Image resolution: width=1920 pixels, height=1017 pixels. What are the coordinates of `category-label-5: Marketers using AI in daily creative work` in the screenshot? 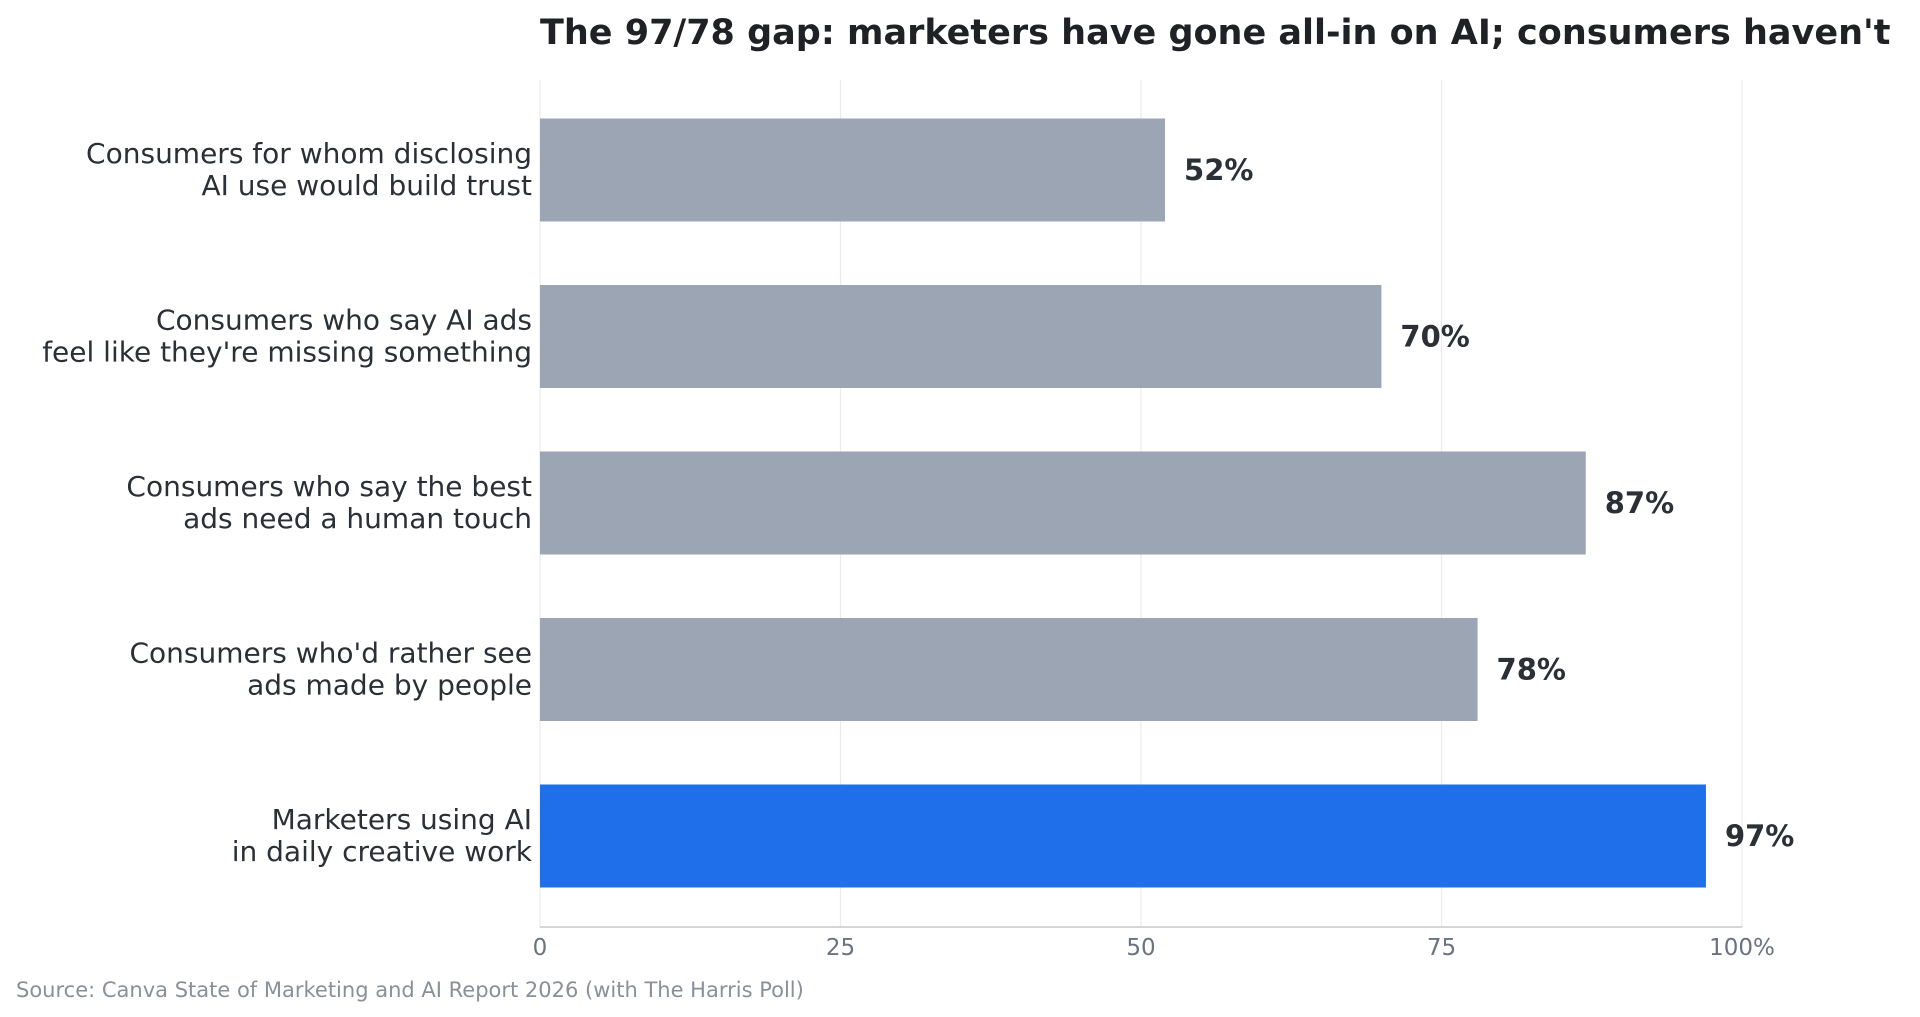 It's located at (382, 835).